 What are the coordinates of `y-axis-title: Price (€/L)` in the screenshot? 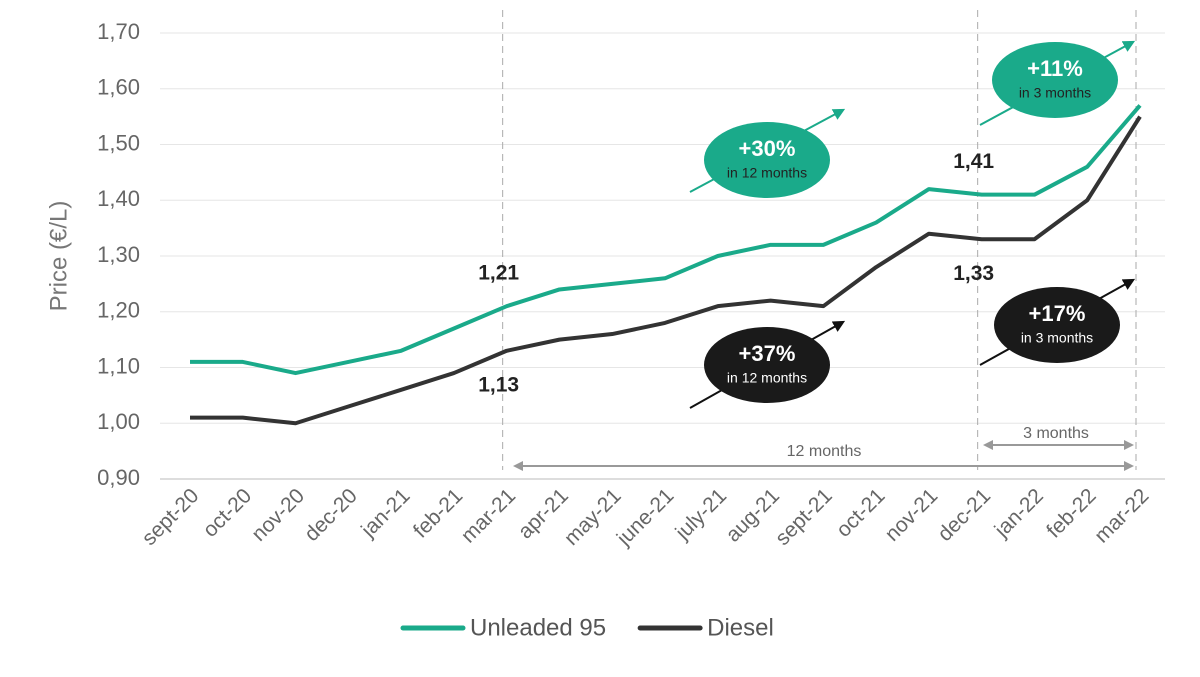 It's located at (58, 256).